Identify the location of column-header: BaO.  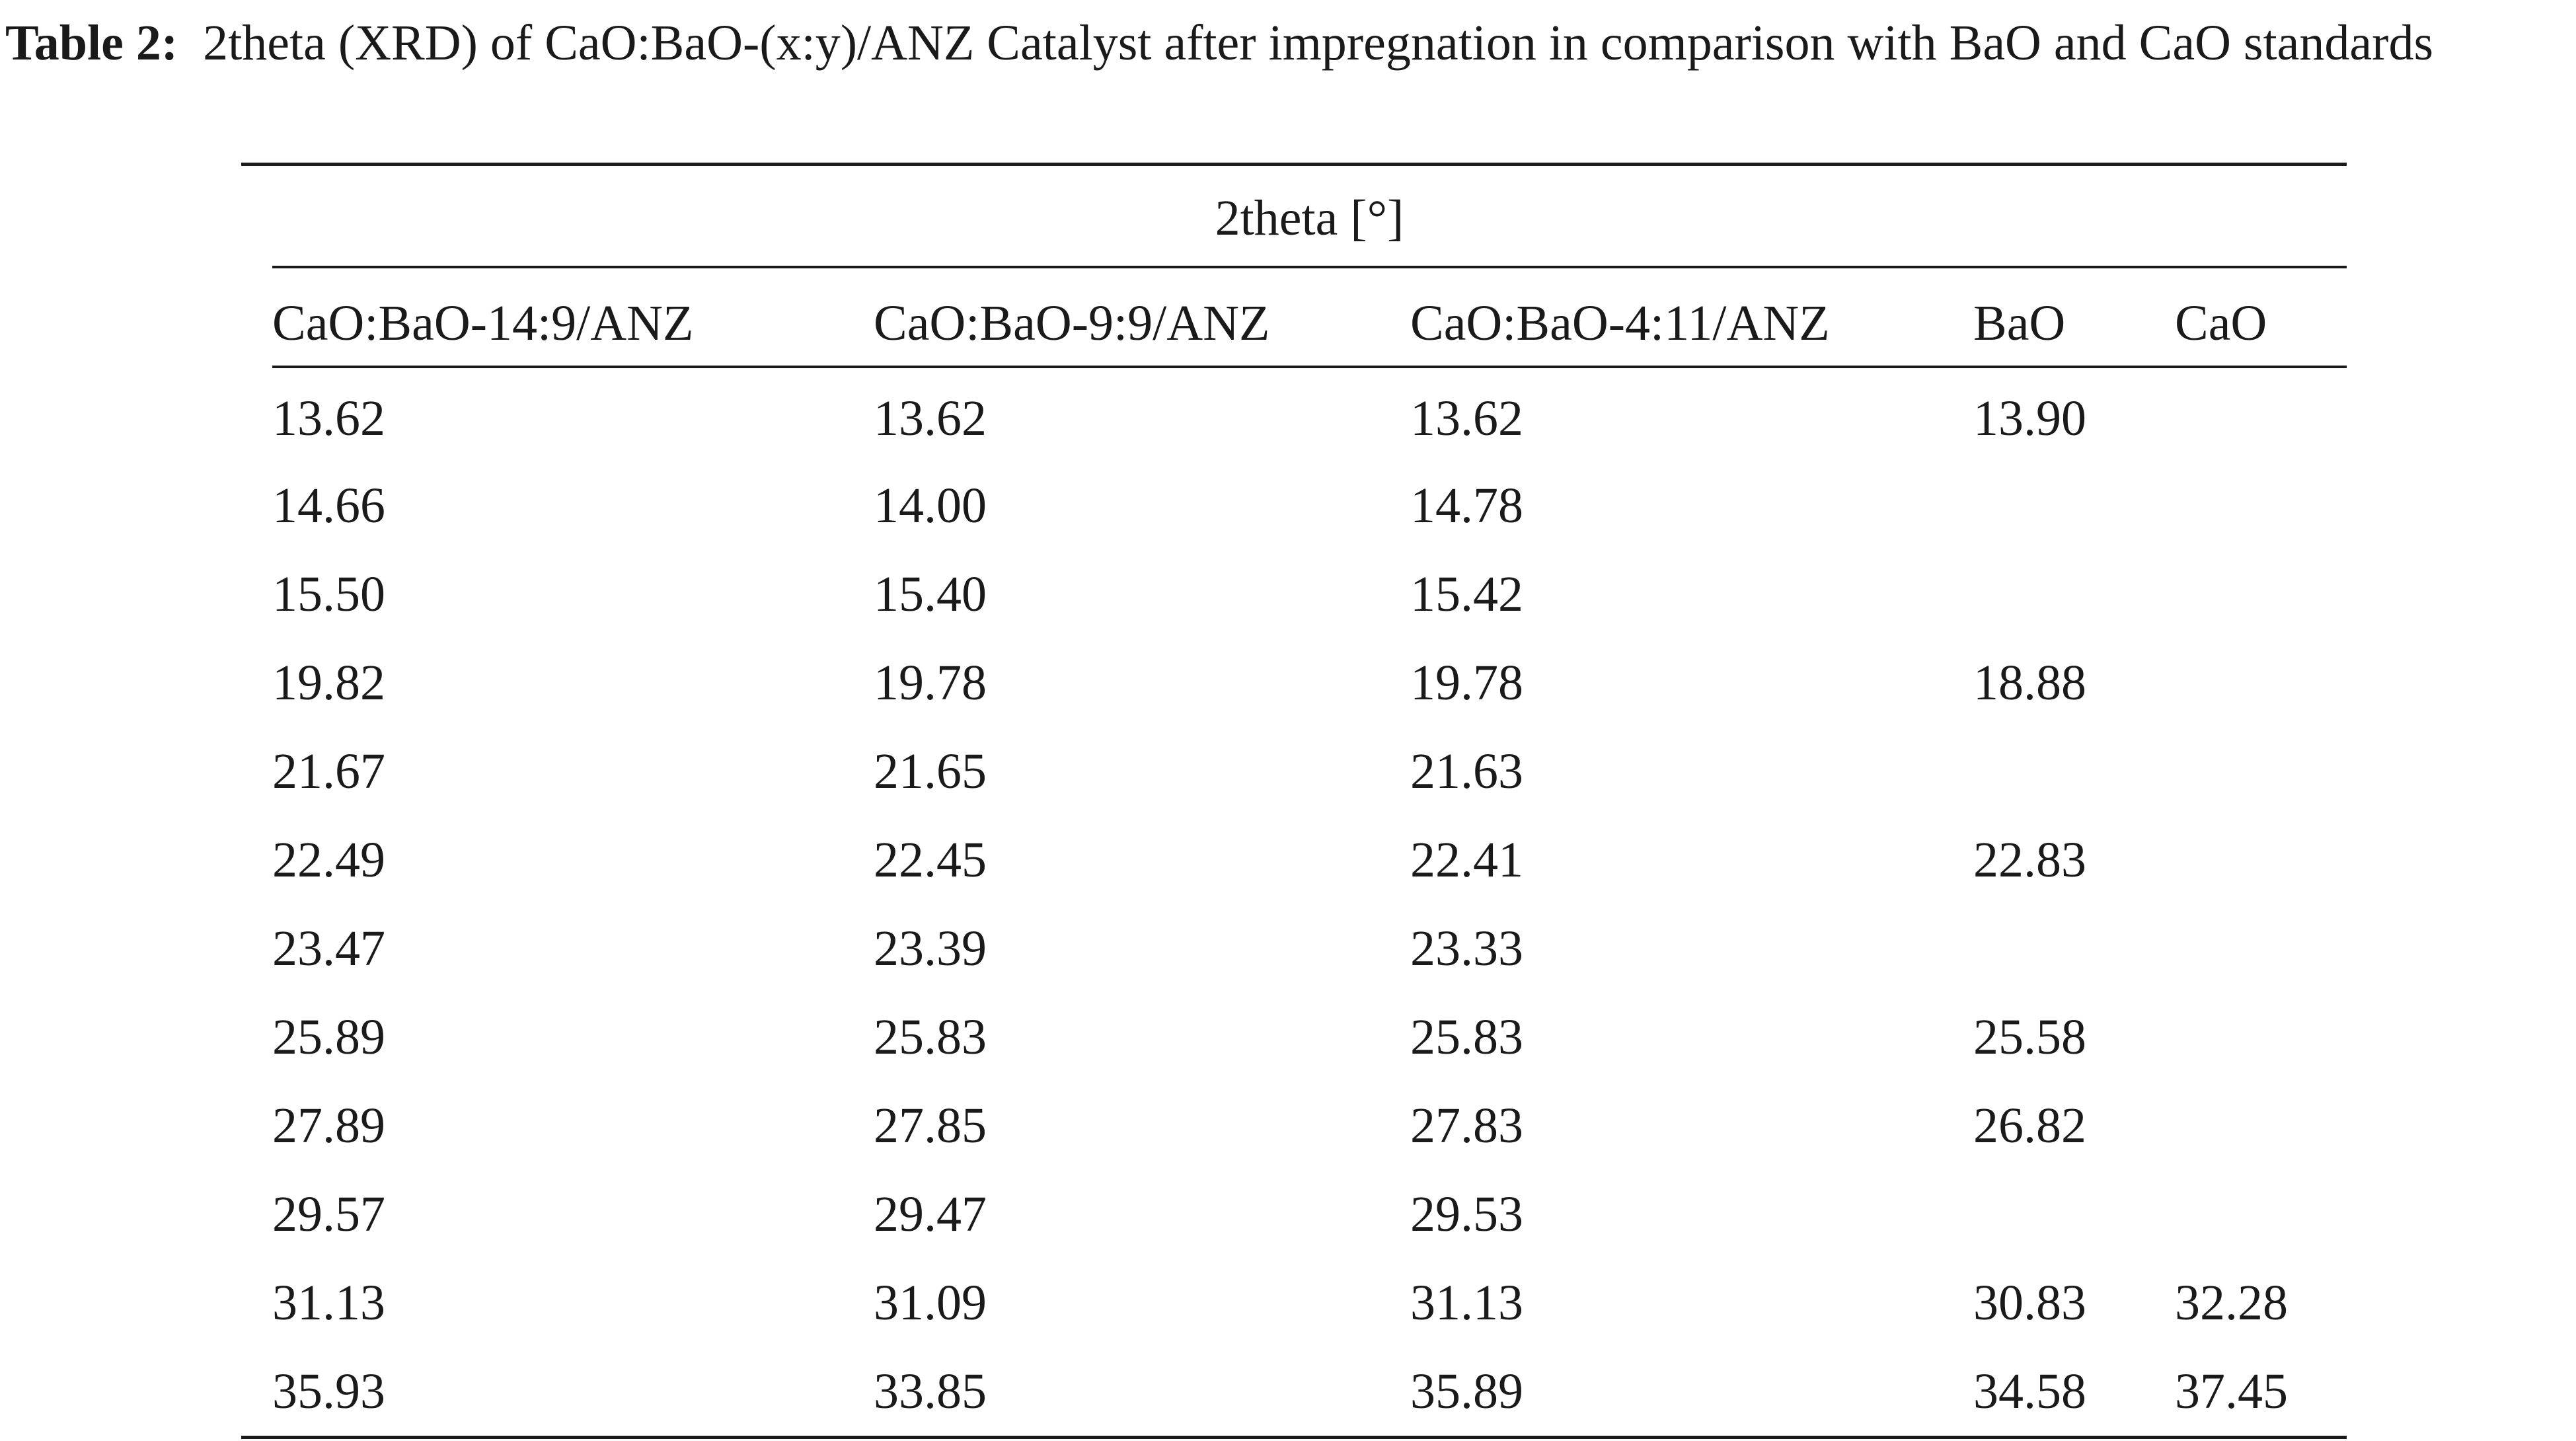
(2020, 323).